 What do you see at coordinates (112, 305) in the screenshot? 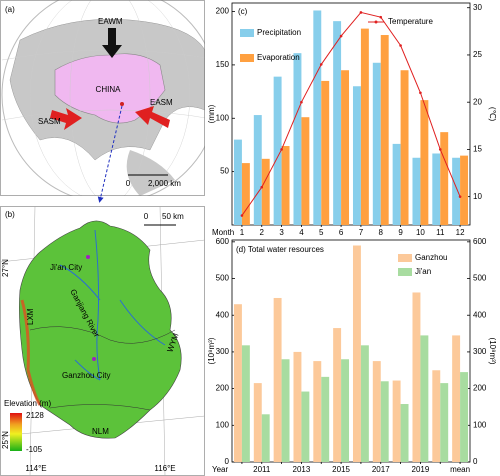
I see `rivers` at bounding box center [112, 305].